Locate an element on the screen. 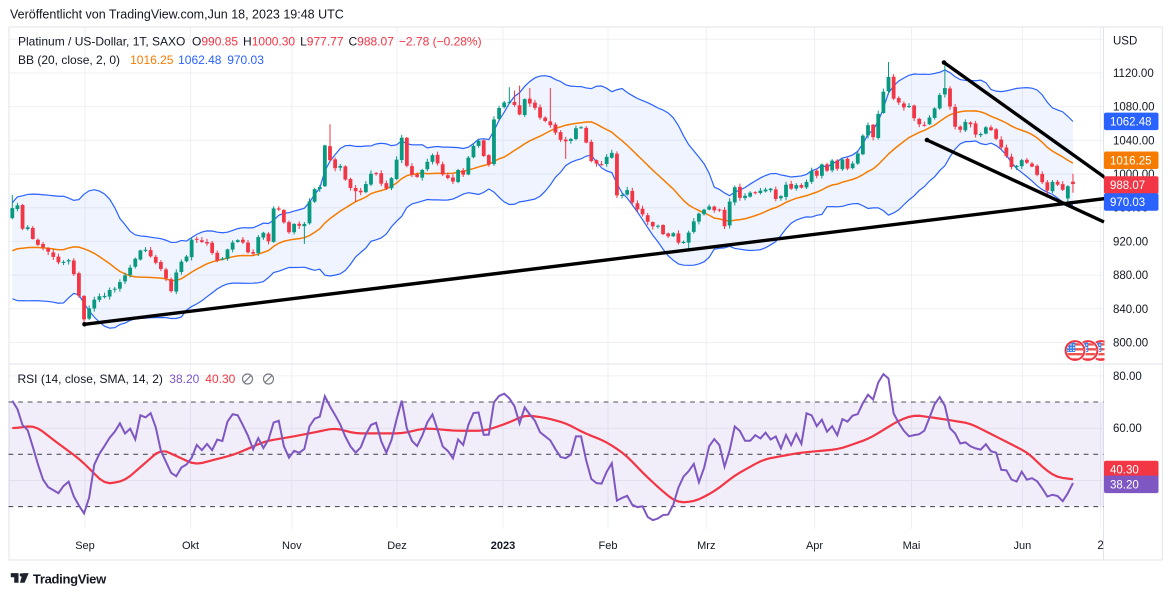 This screenshot has height=596, width=1172. svg-text: 80.00 is located at coordinates (1127, 377).